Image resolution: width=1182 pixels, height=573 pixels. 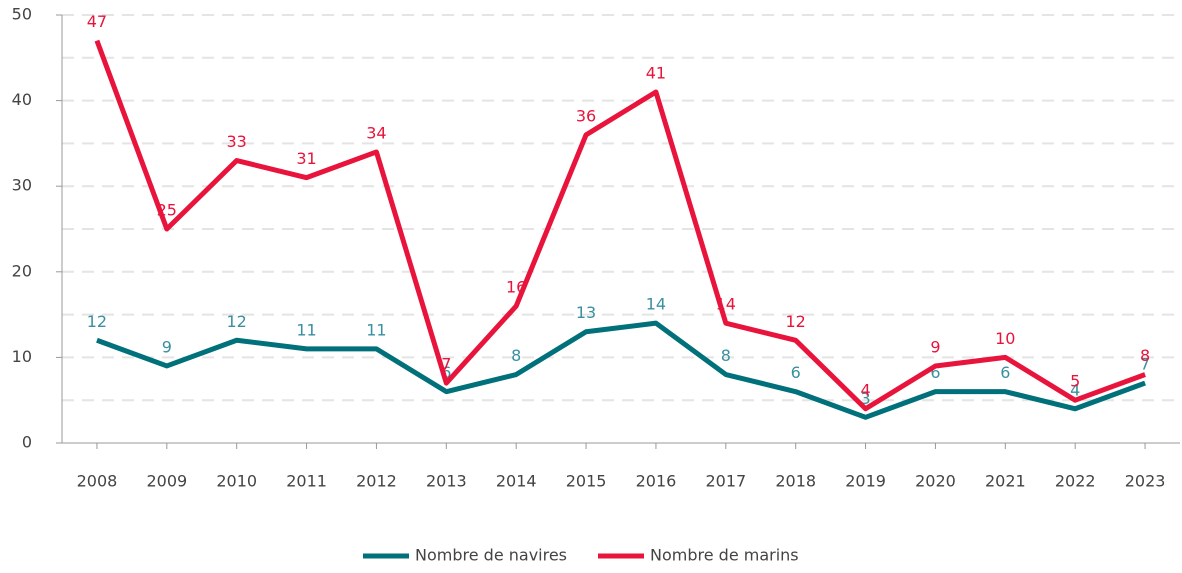 What do you see at coordinates (516, 481) in the screenshot?
I see `x-tick-label: 2014` at bounding box center [516, 481].